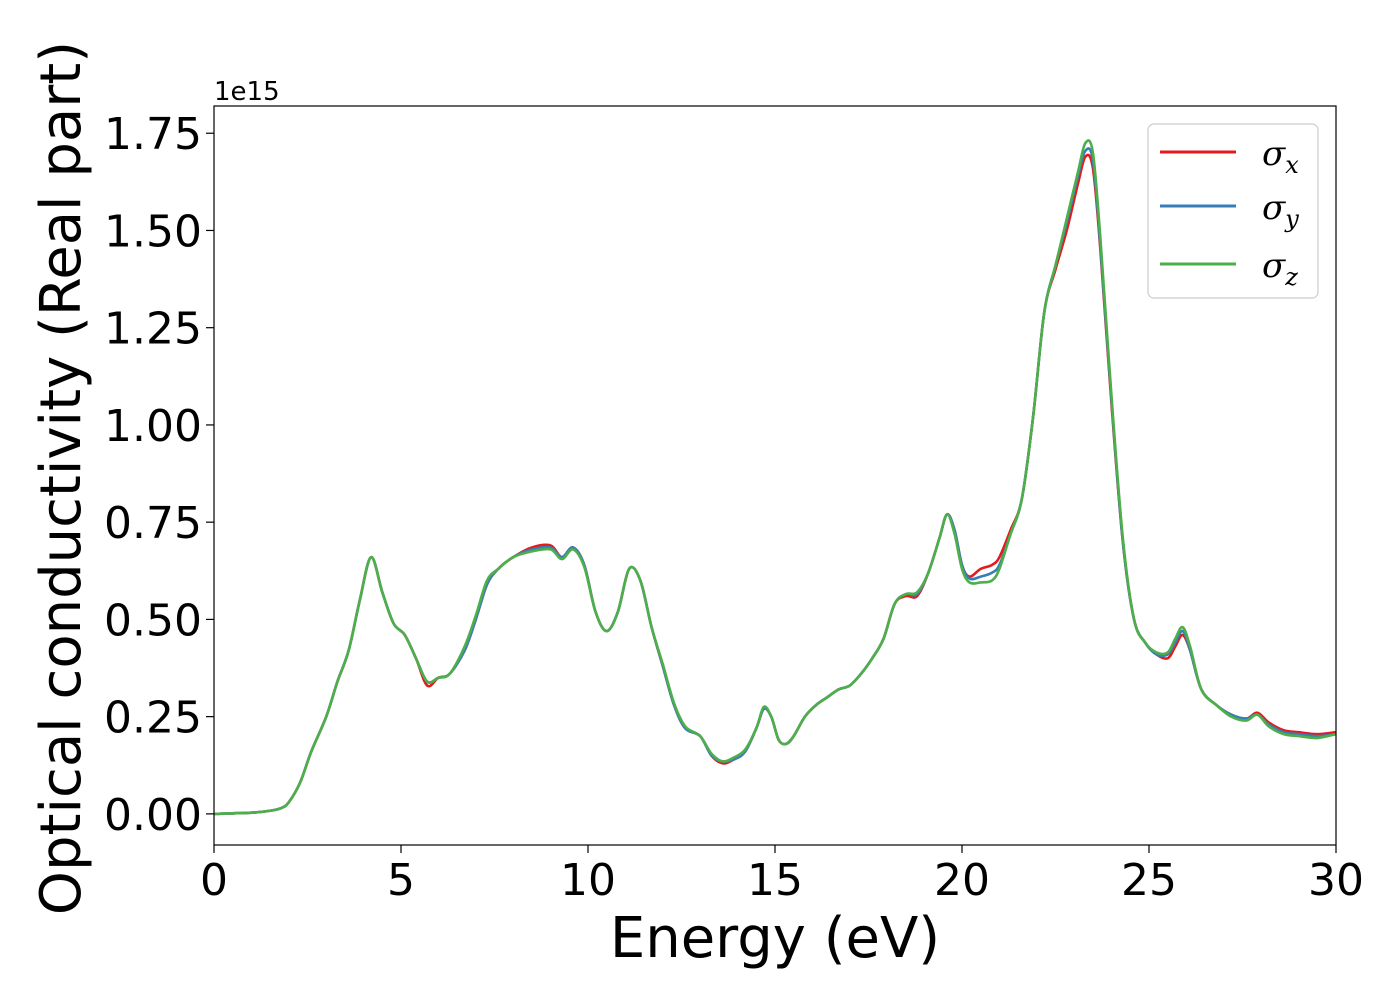 The height and width of the screenshot is (1000, 1400). I want to click on y-axis-title: Optical conductivity (Real part), so click(61, 478).